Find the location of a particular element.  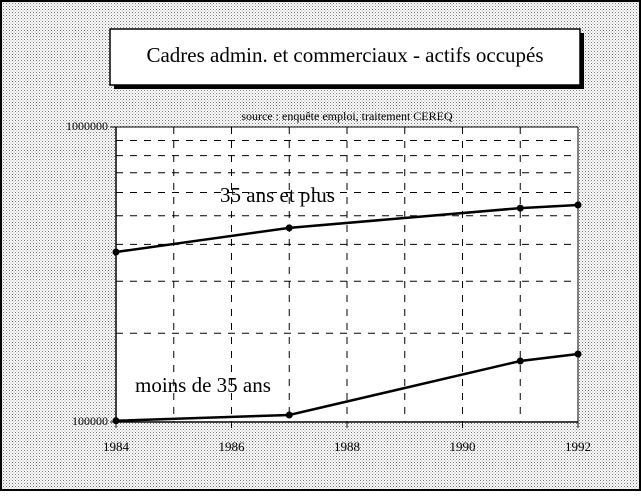

series-label: moins de 35 ans is located at coordinates (203, 385).